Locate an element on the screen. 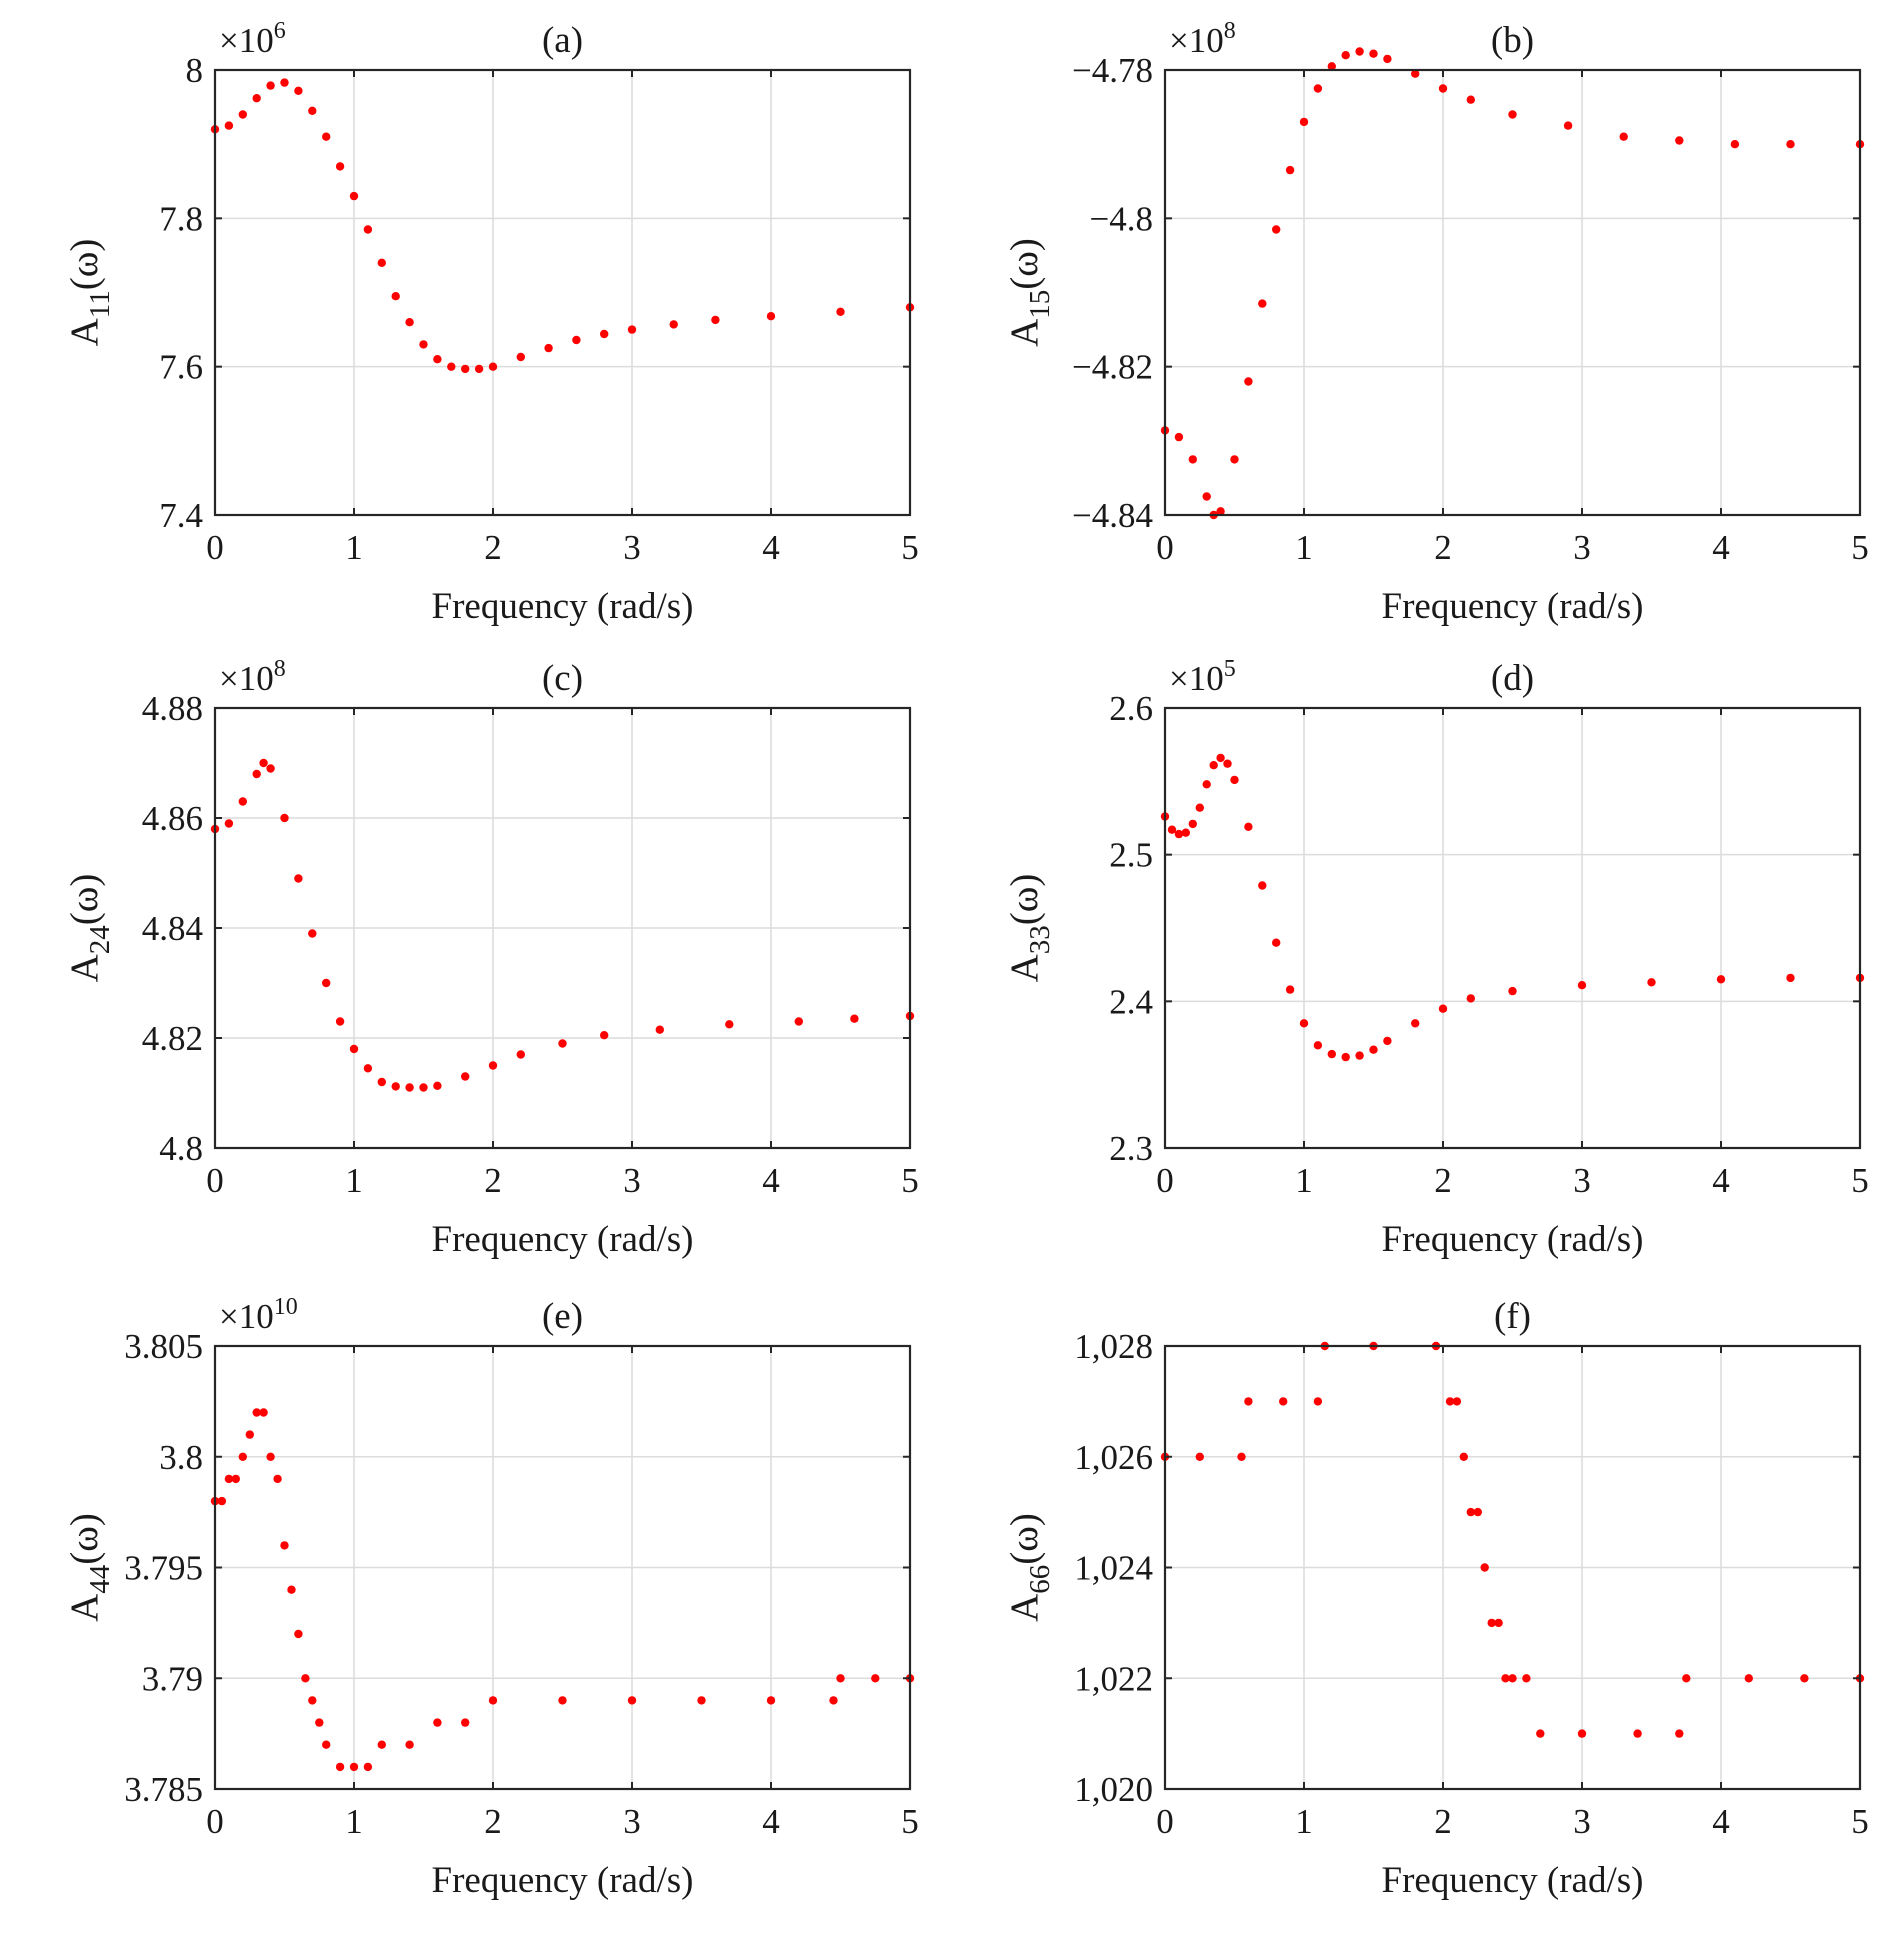 The height and width of the screenshot is (1934, 1885). panel-title: (a) is located at coordinates (562, 40).